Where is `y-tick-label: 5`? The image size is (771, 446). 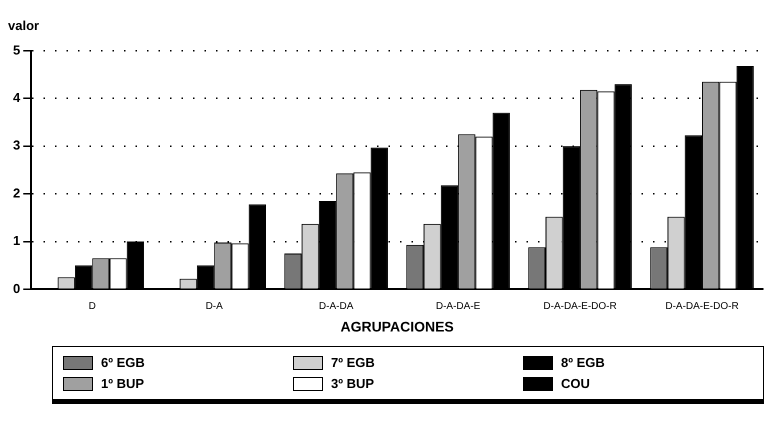
y-tick-label: 5 is located at coordinates (16, 50).